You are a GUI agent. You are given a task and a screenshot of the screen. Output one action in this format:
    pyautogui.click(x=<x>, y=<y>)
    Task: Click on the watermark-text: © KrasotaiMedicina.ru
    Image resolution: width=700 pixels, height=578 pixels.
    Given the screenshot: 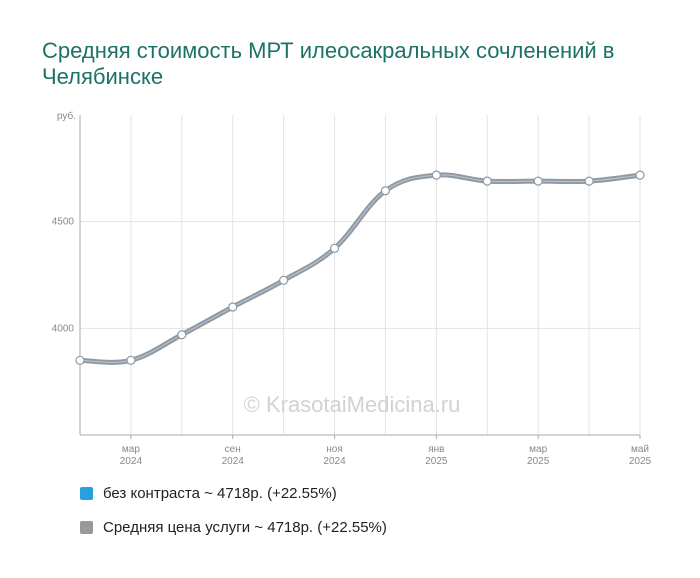 What is the action you would take?
    pyautogui.click(x=352, y=404)
    